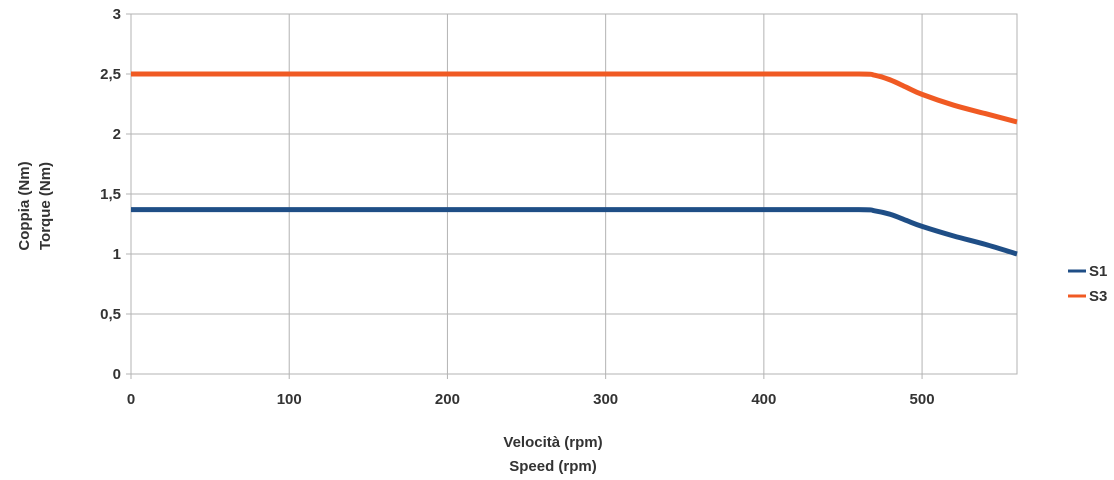 This screenshot has width=1114, height=480. I want to click on x-tick-label: 0, so click(131, 399).